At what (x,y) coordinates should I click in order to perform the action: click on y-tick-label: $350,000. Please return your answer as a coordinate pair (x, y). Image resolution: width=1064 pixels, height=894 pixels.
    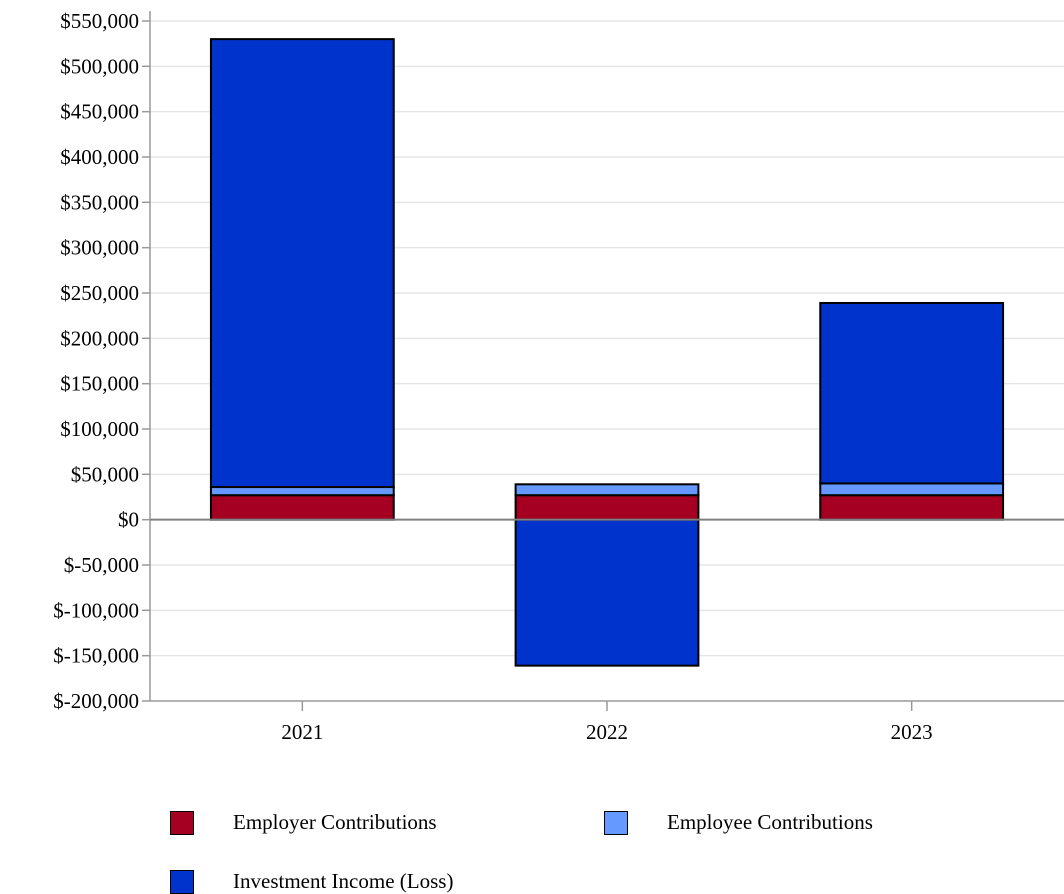
    Looking at the image, I should click on (99, 202).